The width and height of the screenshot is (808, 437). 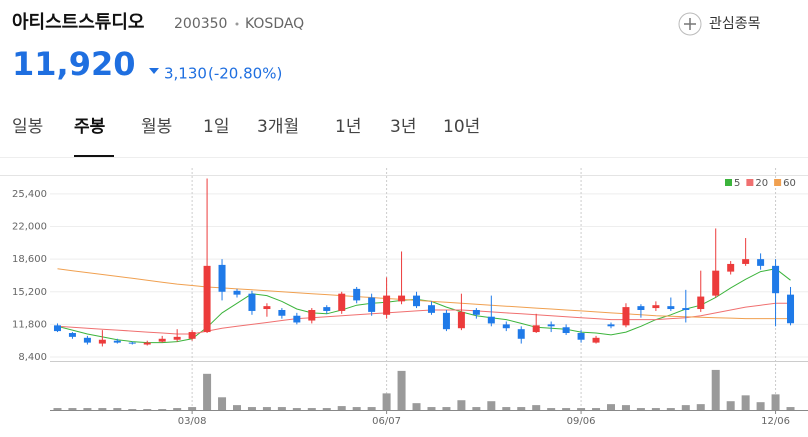 I want to click on tab-label: 10년, so click(x=461, y=127).